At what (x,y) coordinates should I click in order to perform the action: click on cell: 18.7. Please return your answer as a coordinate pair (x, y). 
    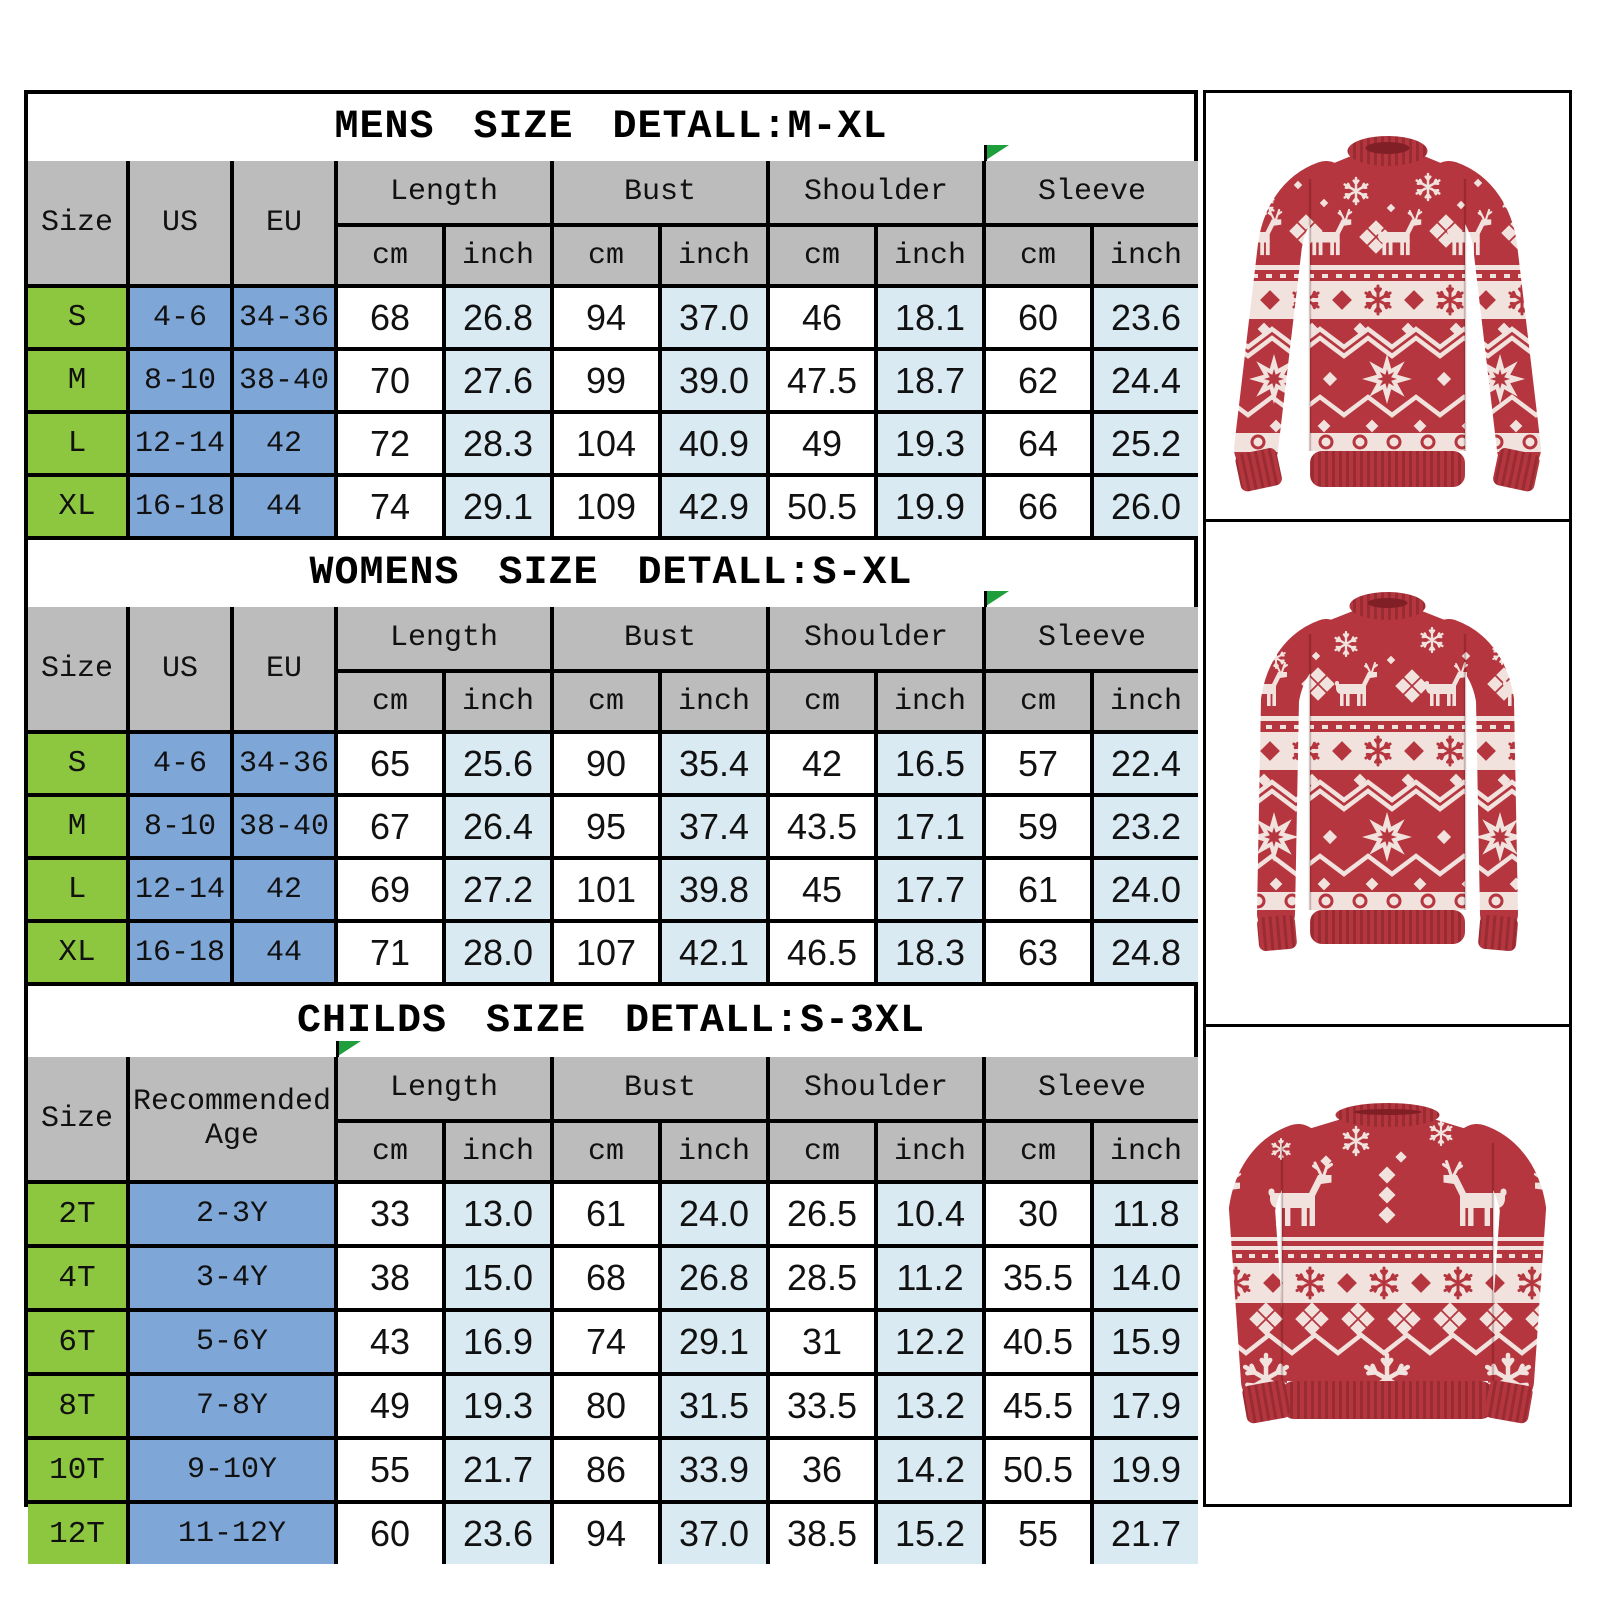
    Looking at the image, I should click on (931, 380).